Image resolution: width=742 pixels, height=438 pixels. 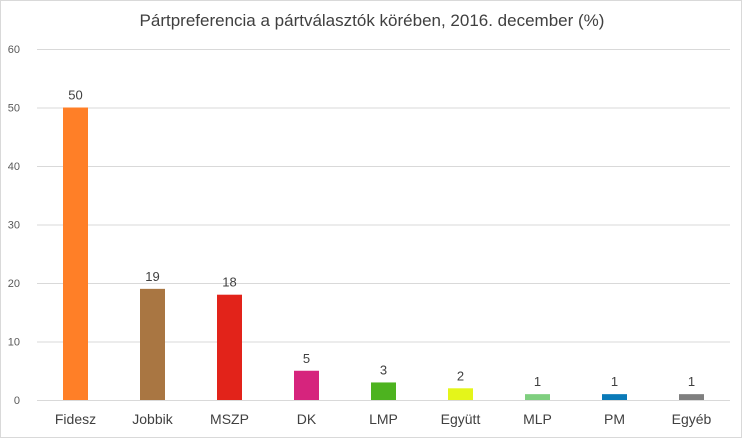 I want to click on x-category-label: LMP, so click(x=383, y=419).